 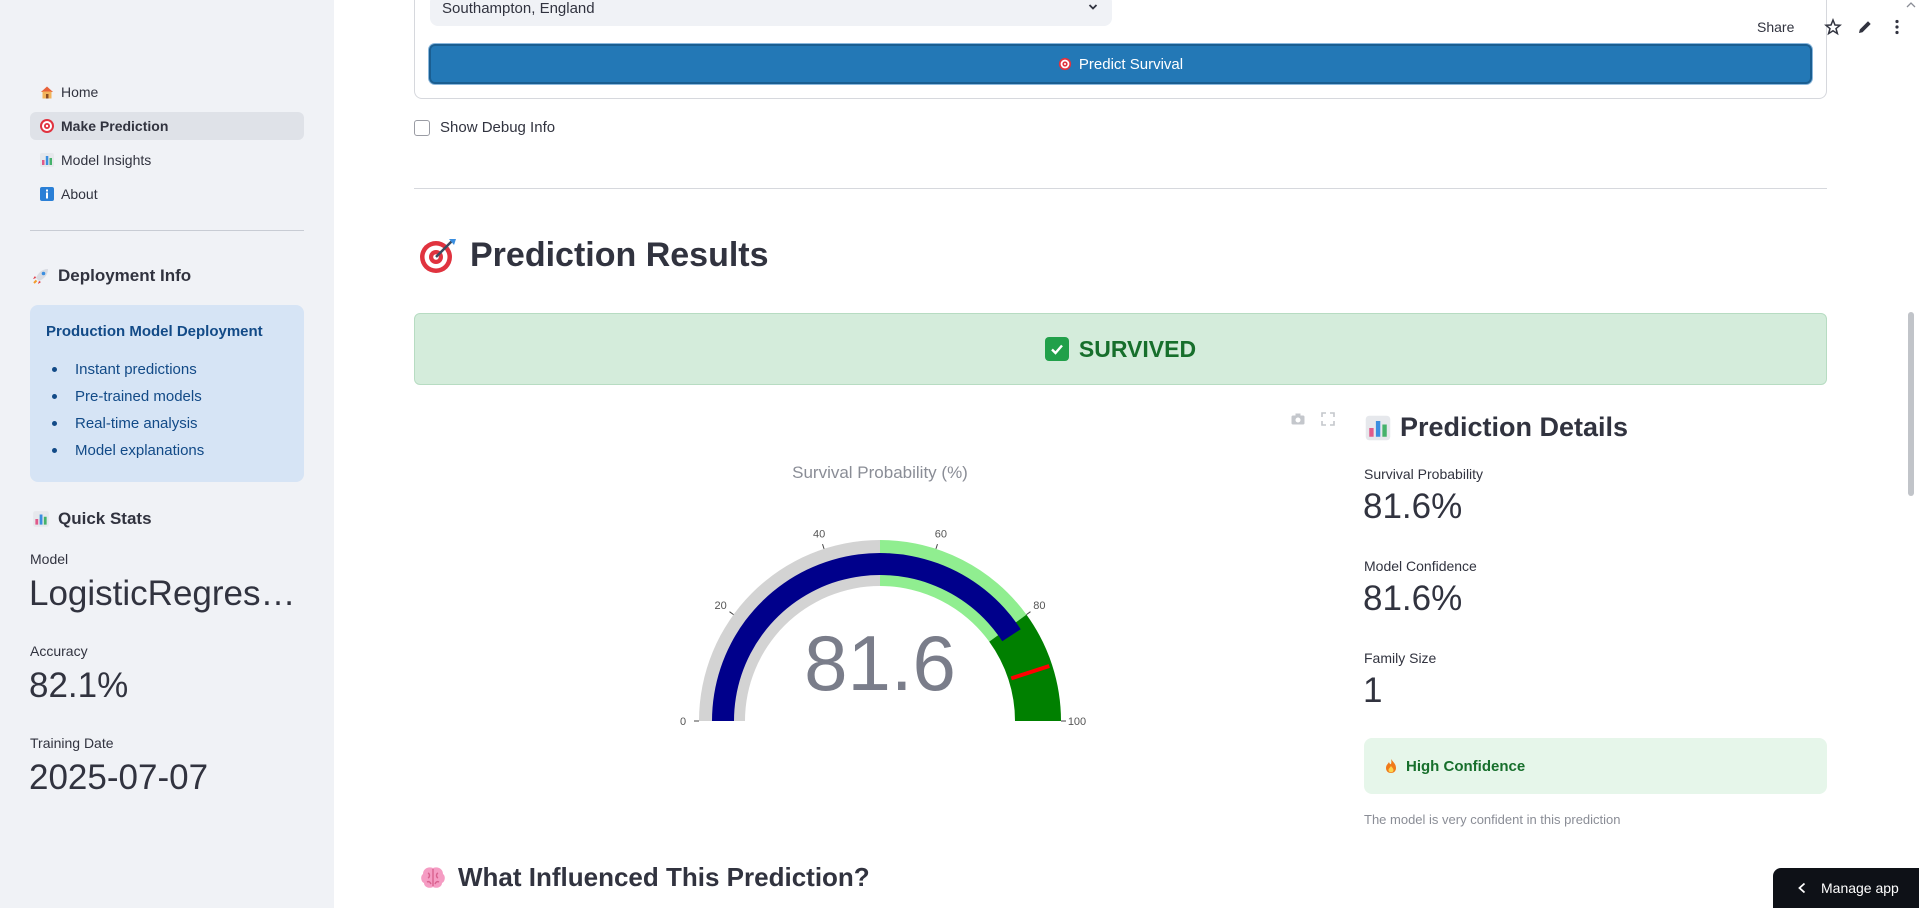 What do you see at coordinates (106, 160) in the screenshot?
I see `nav-label: Model Insights` at bounding box center [106, 160].